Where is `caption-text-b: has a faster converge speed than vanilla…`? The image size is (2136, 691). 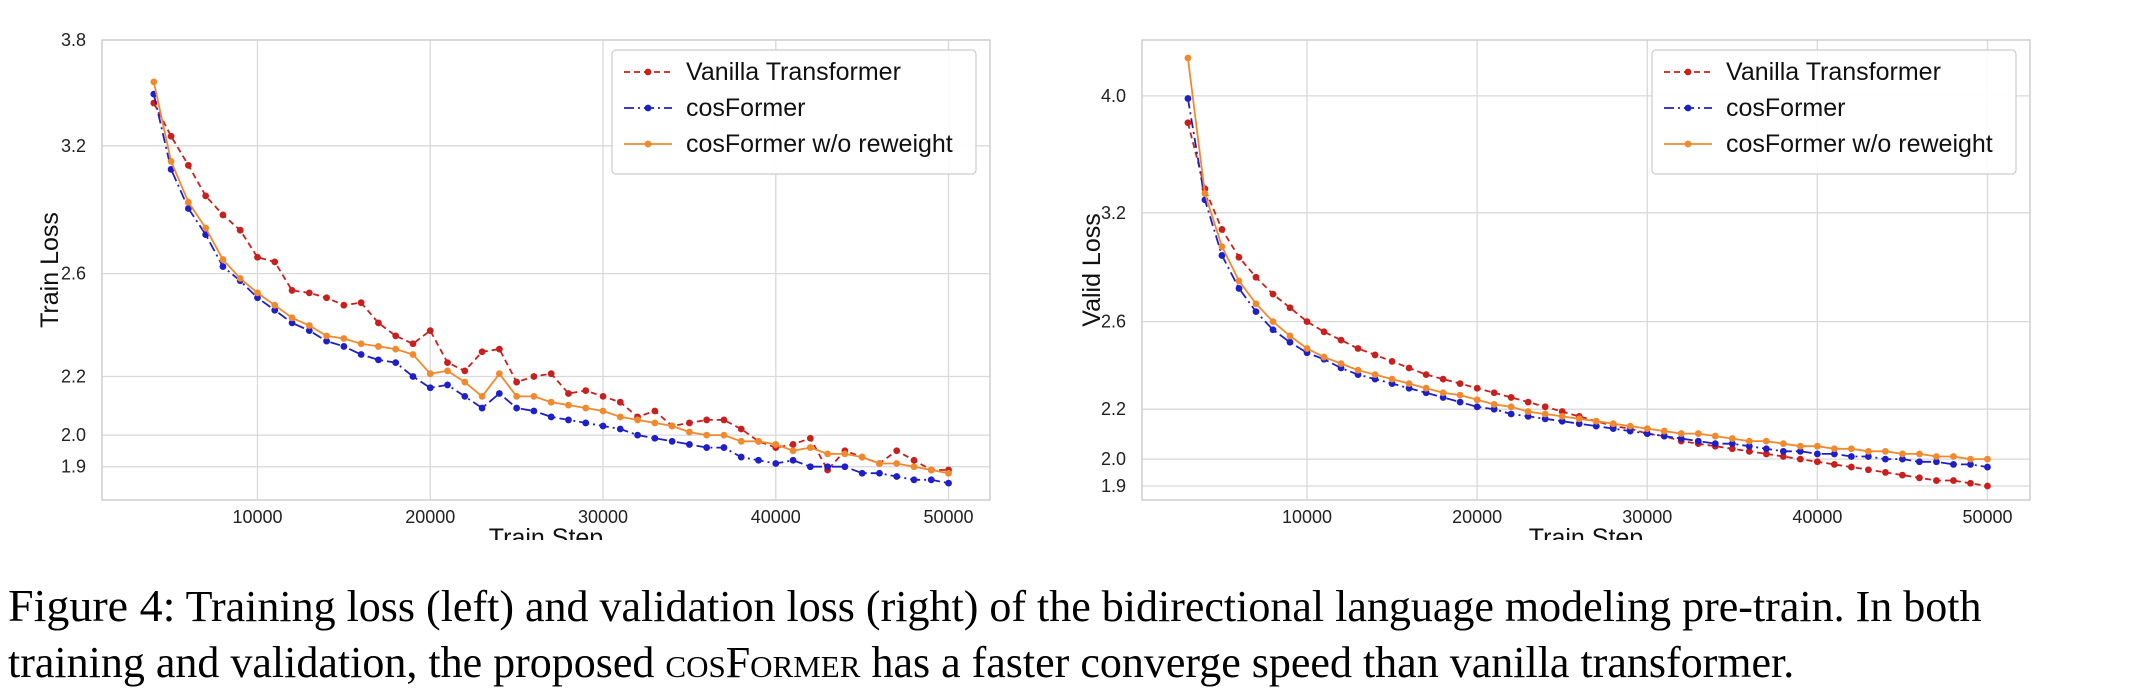
caption-text-b: has a faster converge speed than vanilla… is located at coordinates (1327, 662).